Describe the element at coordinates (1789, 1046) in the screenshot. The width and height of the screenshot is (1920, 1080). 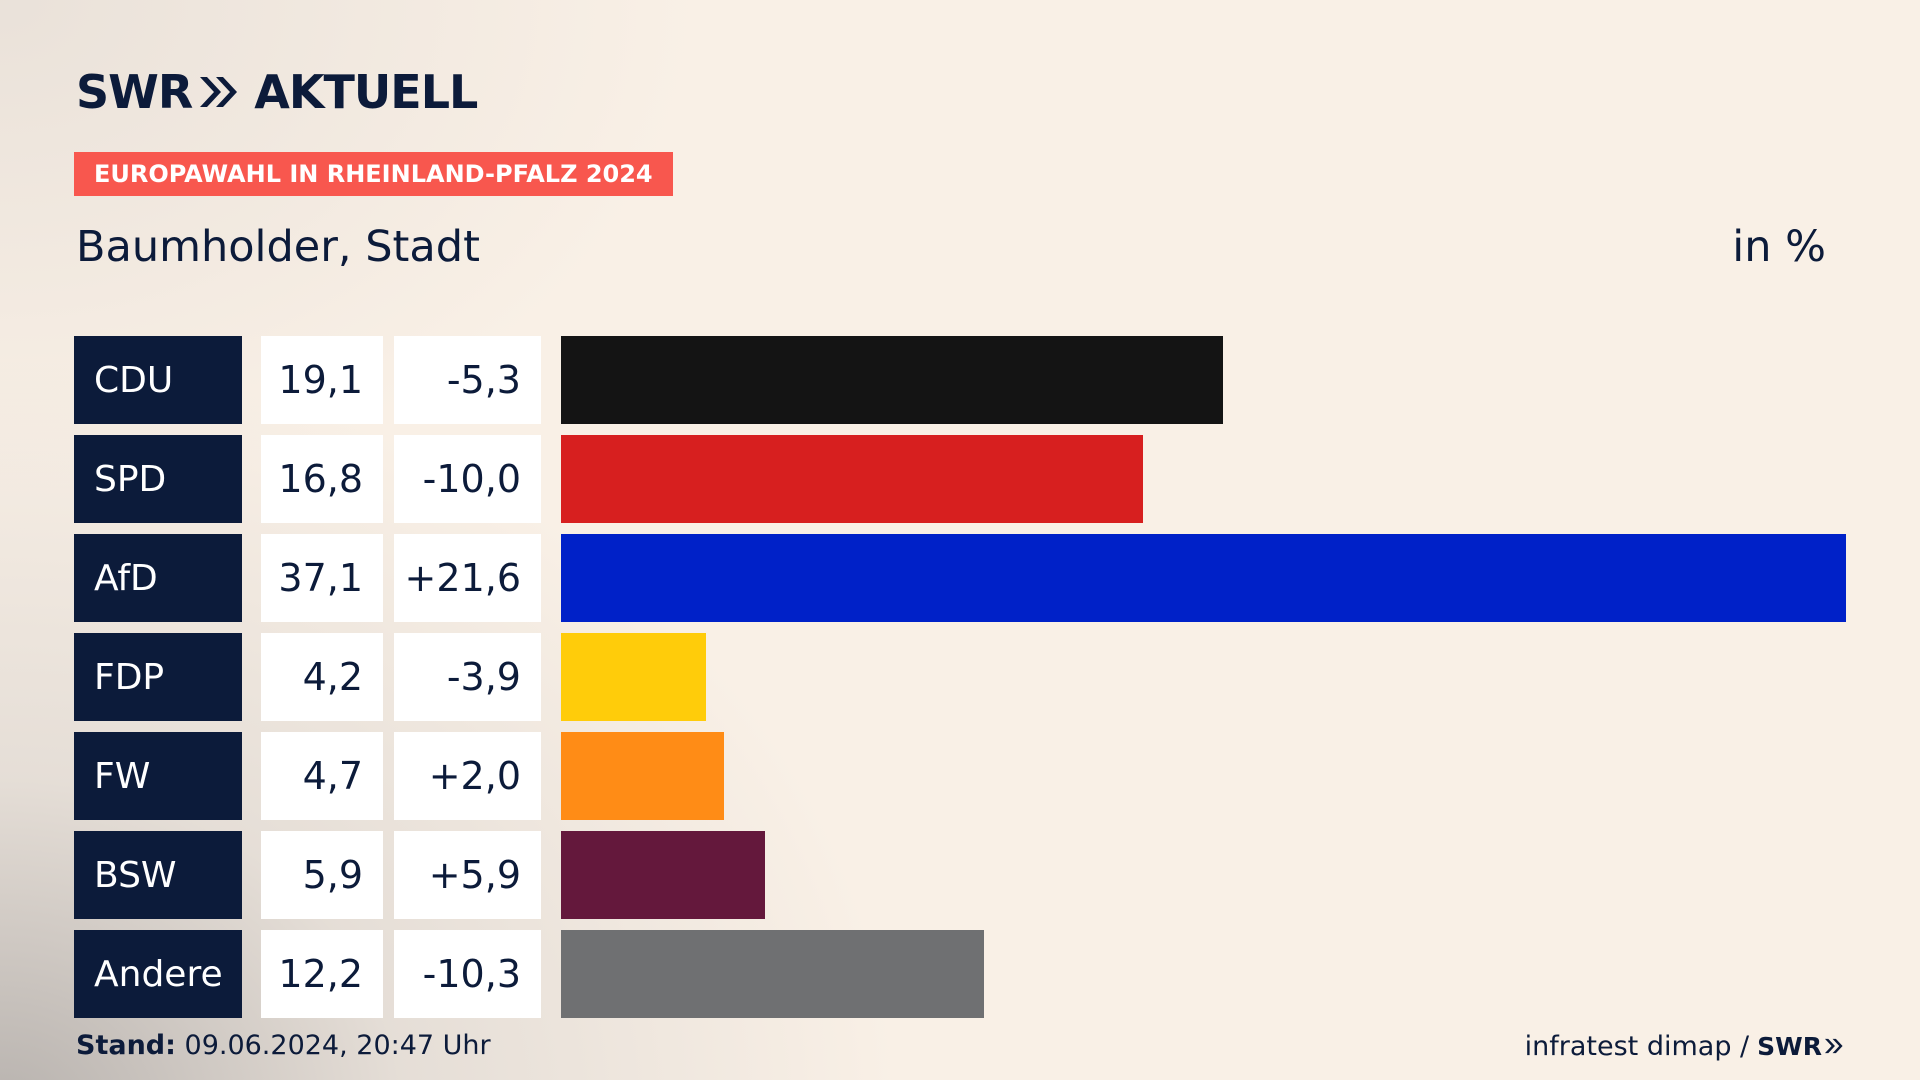
I see `mini-logo-text: SWR` at that location.